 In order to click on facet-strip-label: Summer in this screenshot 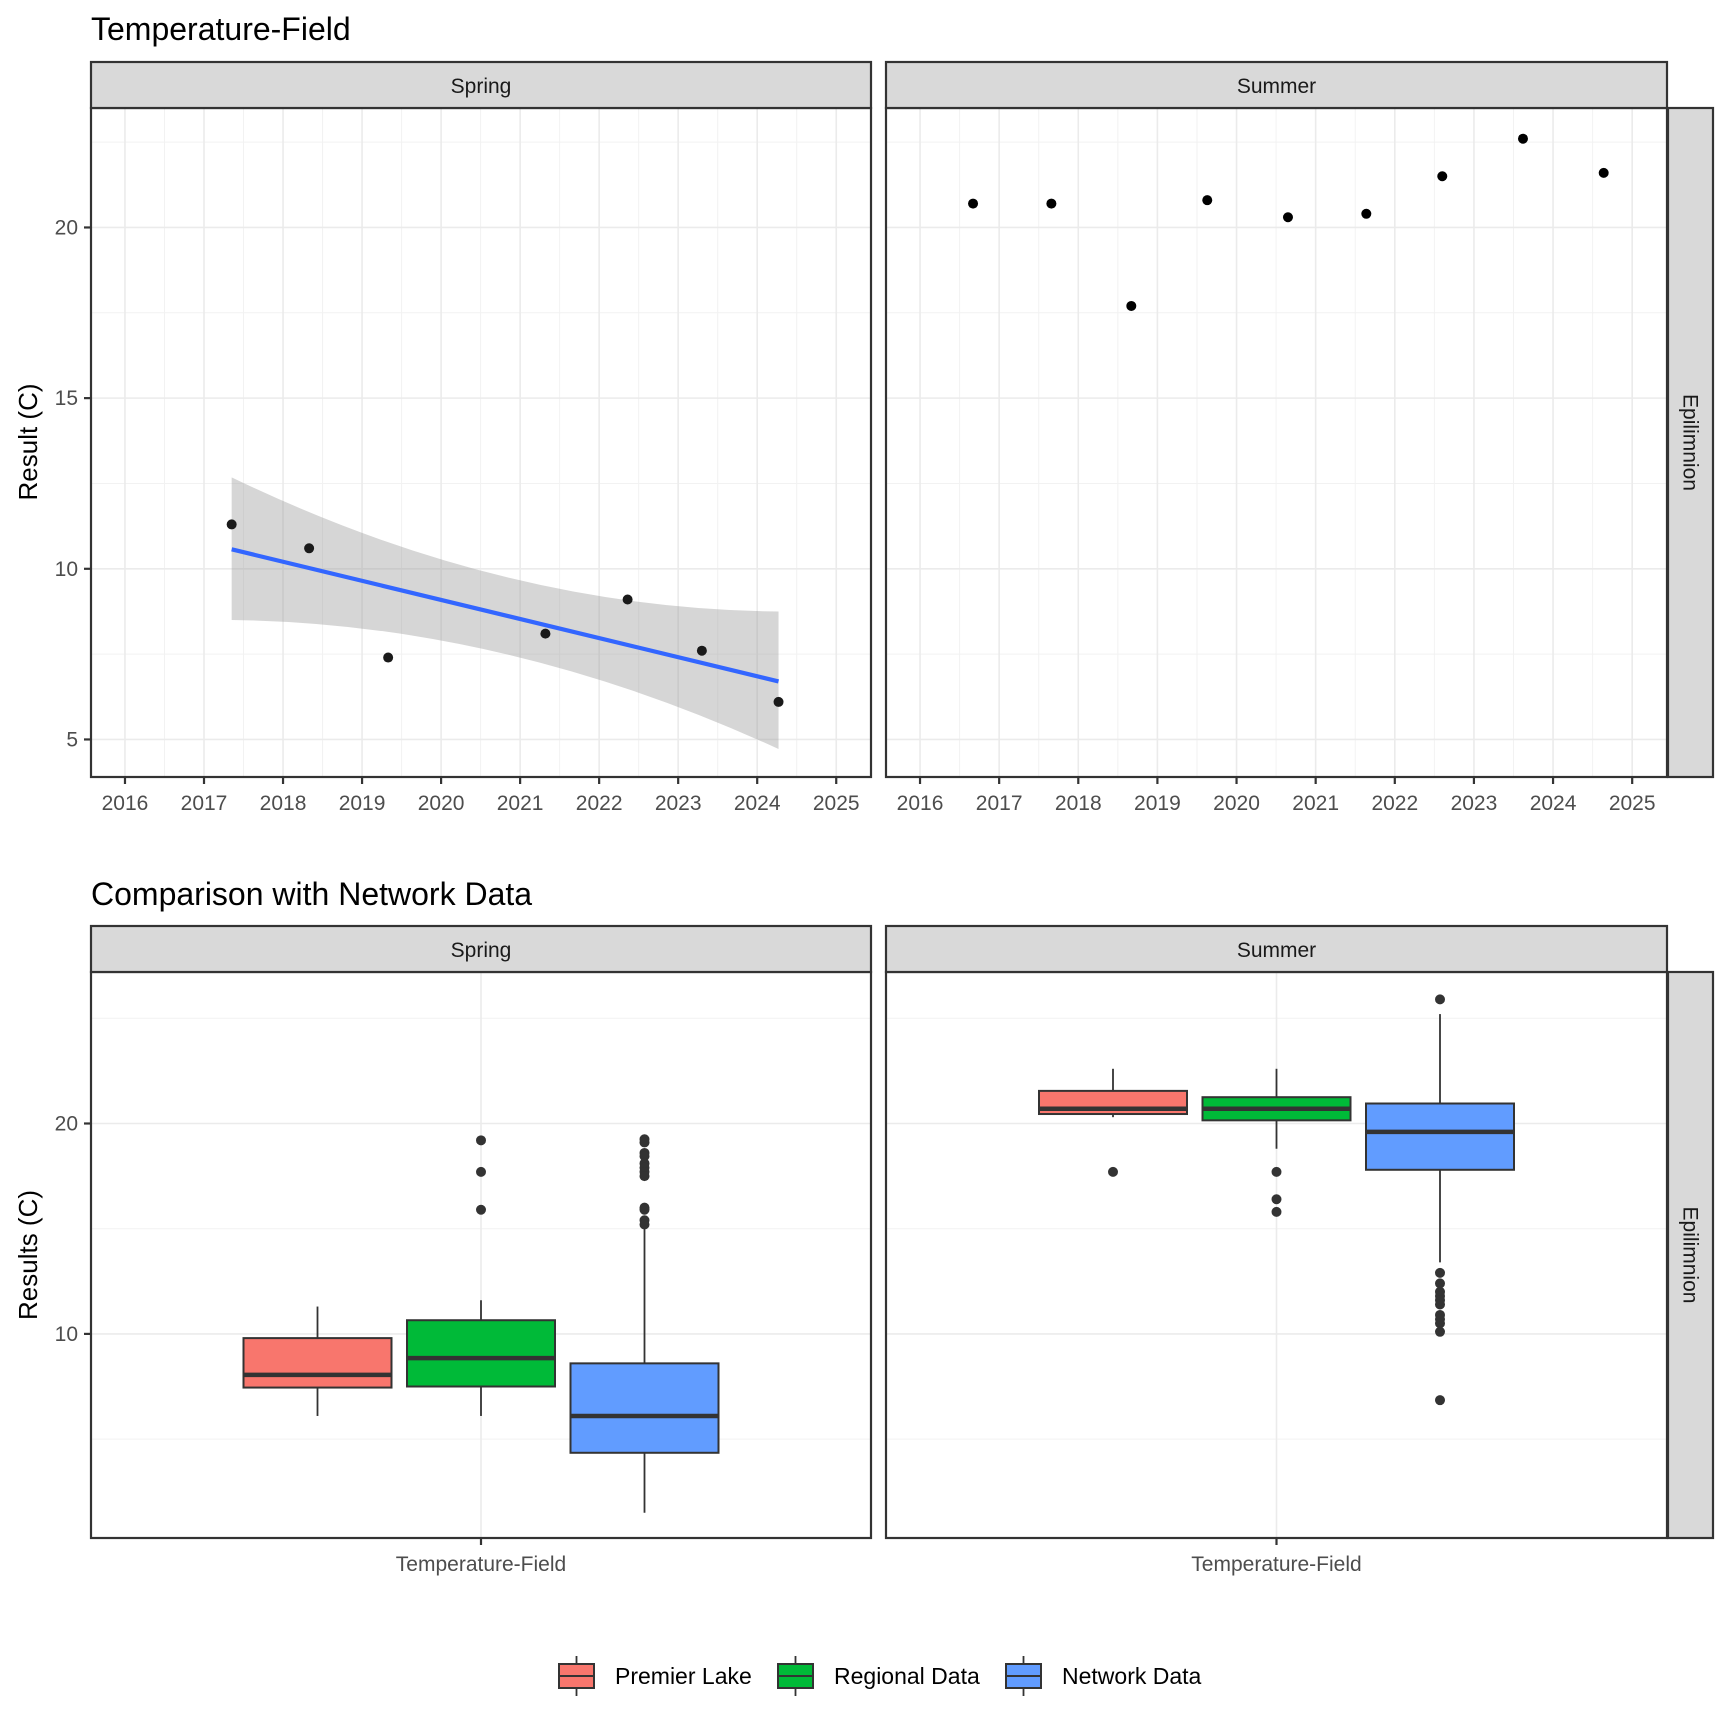, I will do `click(1276, 86)`.